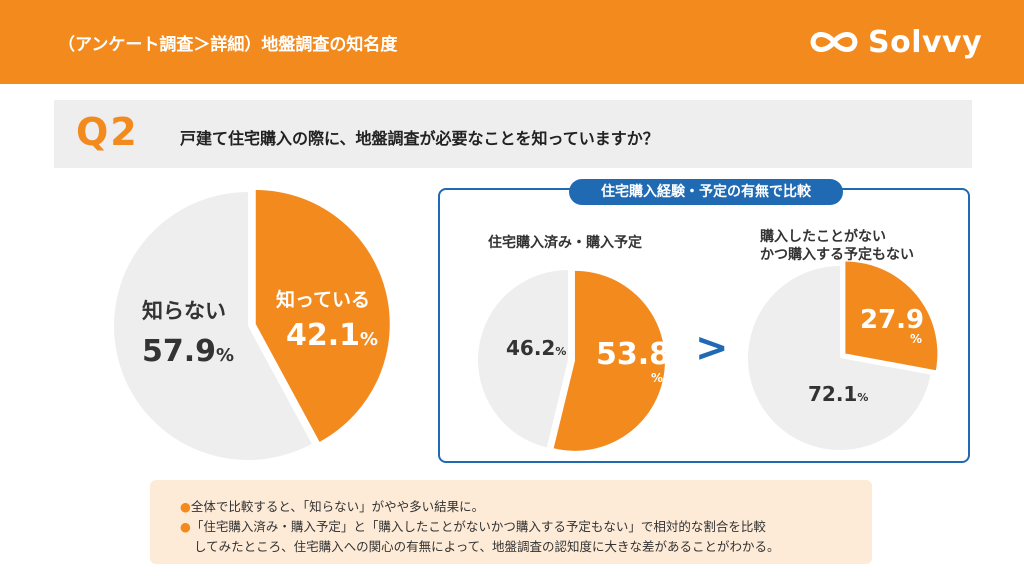 The image size is (1024, 576). I want to click on main-unknown-value: 57.9, so click(179, 351).